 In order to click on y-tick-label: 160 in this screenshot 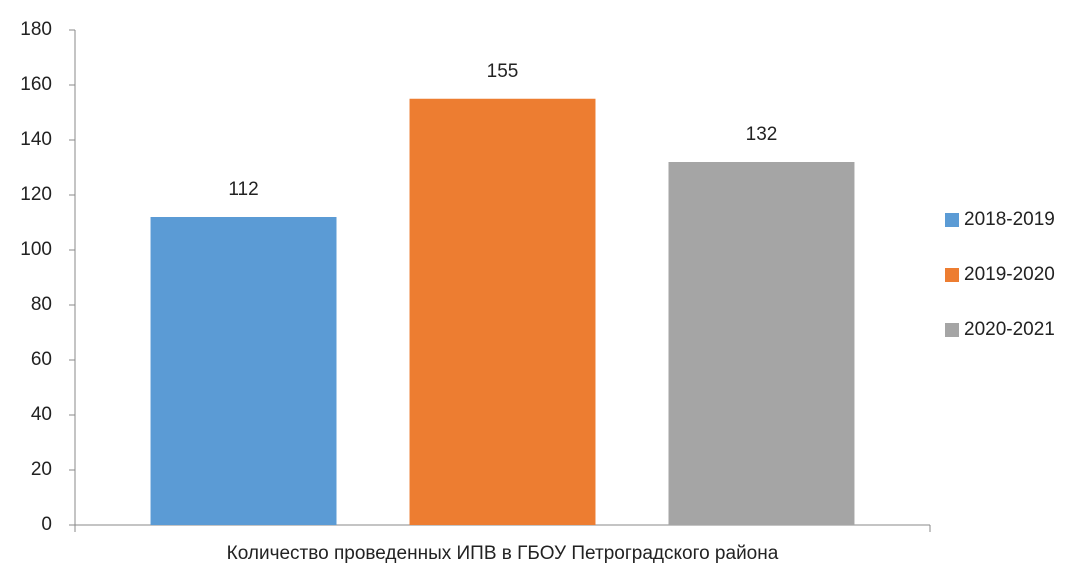, I will do `click(36, 84)`.